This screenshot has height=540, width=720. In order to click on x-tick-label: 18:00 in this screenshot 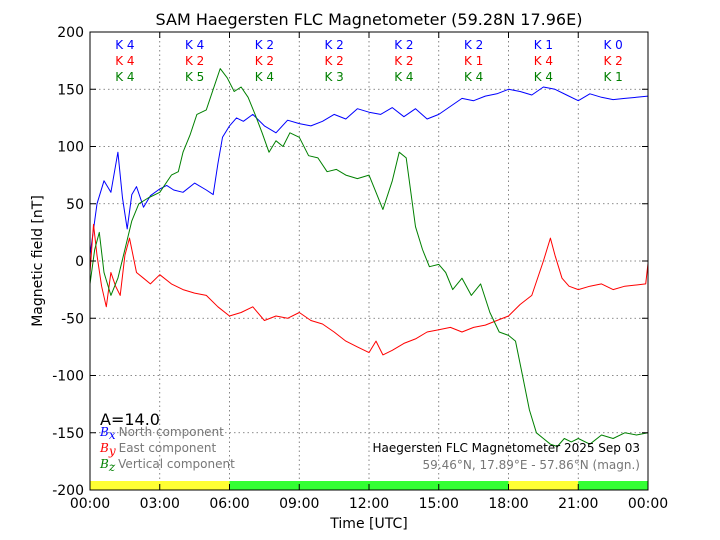, I will do `click(508, 504)`.